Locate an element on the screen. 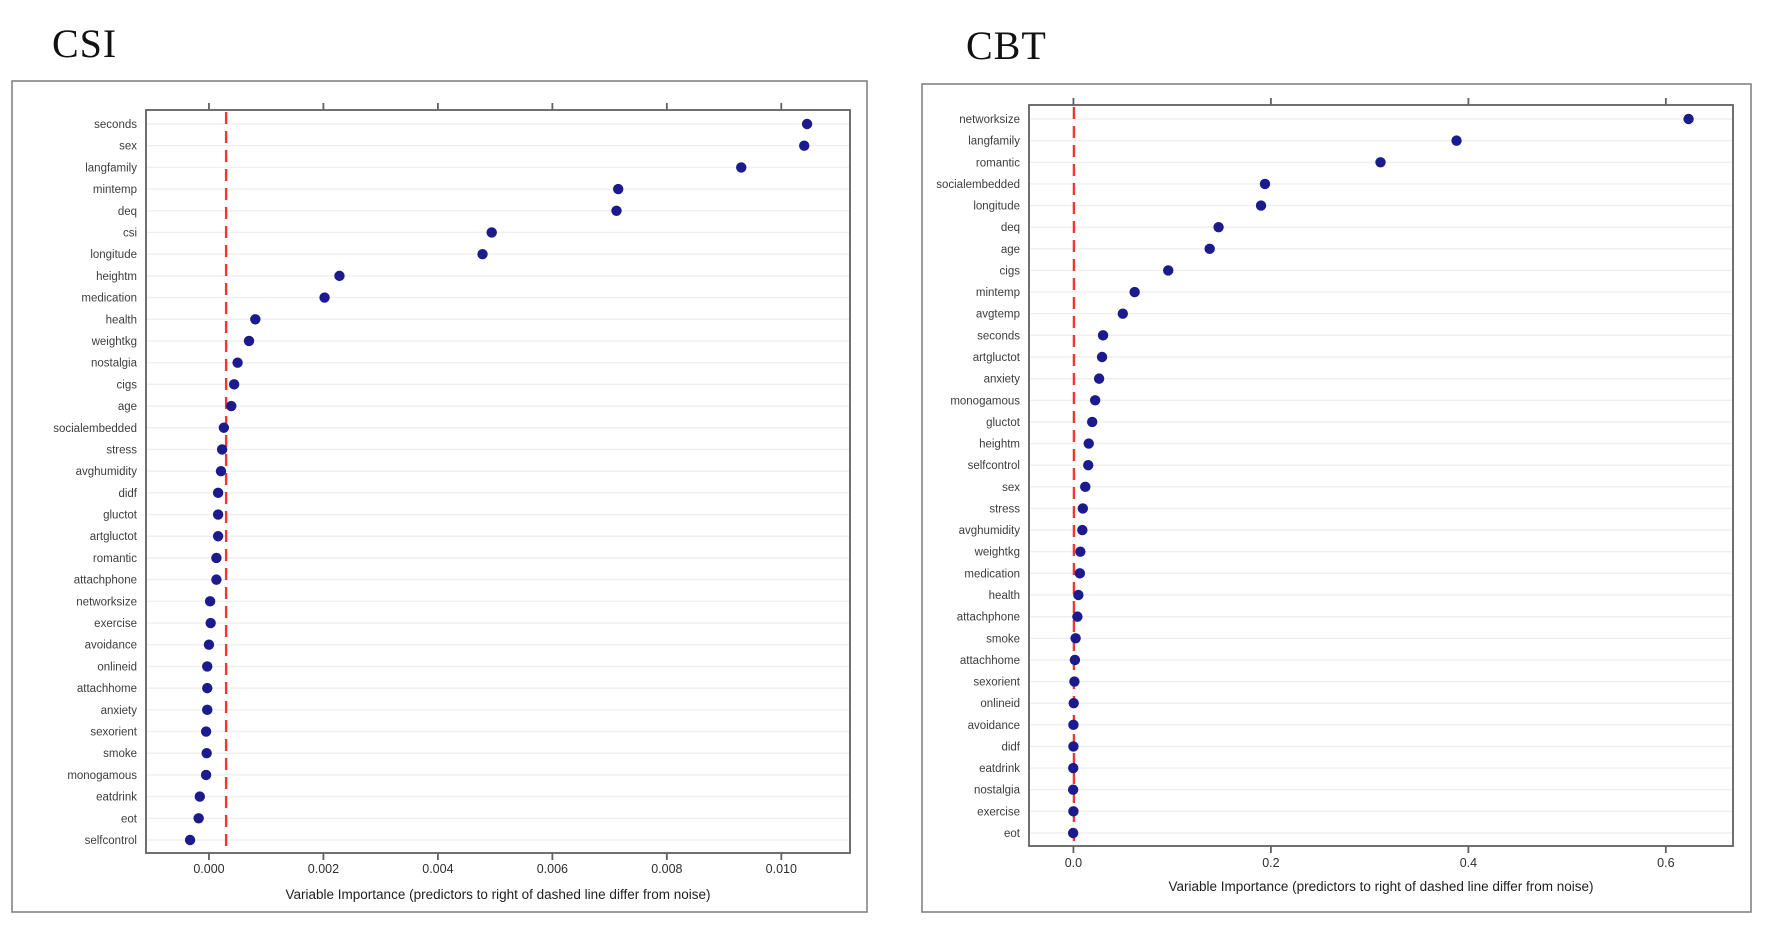 The image size is (1789, 941). y-axis-label: avghumidity is located at coordinates (990, 531).